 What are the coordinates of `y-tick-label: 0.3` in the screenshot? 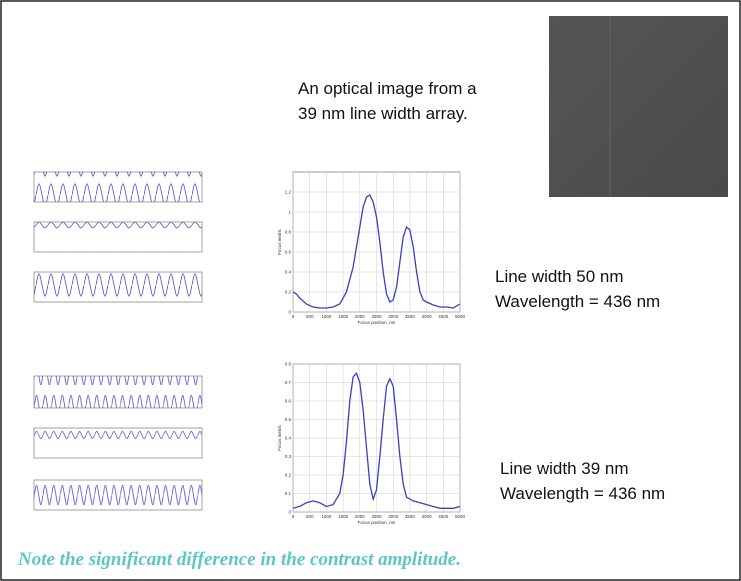 It's located at (288, 456).